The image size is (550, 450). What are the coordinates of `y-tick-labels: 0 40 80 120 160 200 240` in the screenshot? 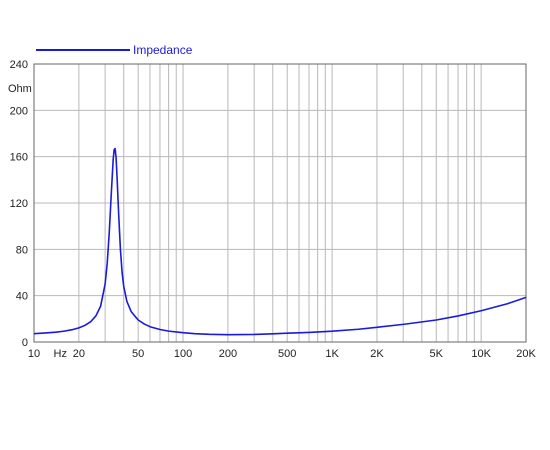 It's located at (19, 204).